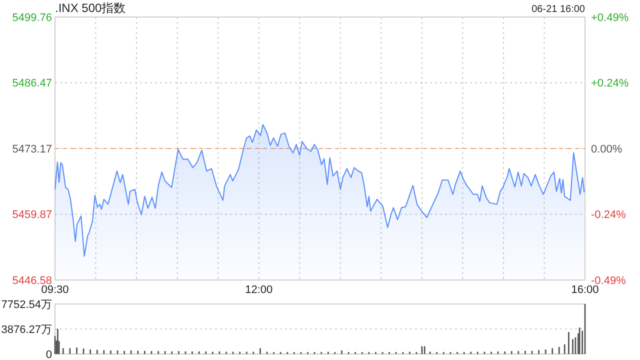  Describe the element at coordinates (608, 280) in the screenshot. I see `y2-tick-label: -0.49%` at that location.